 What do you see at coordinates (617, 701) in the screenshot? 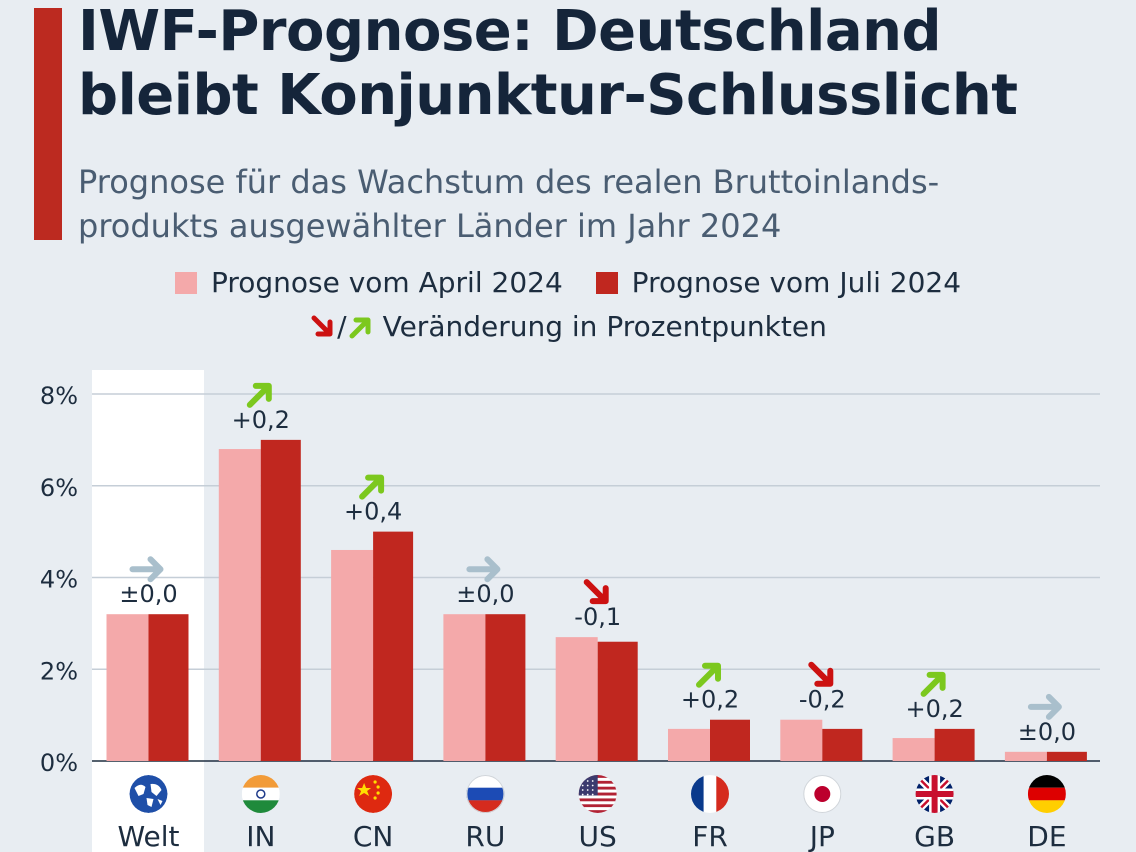
I see `bar-july-US` at bounding box center [617, 701].